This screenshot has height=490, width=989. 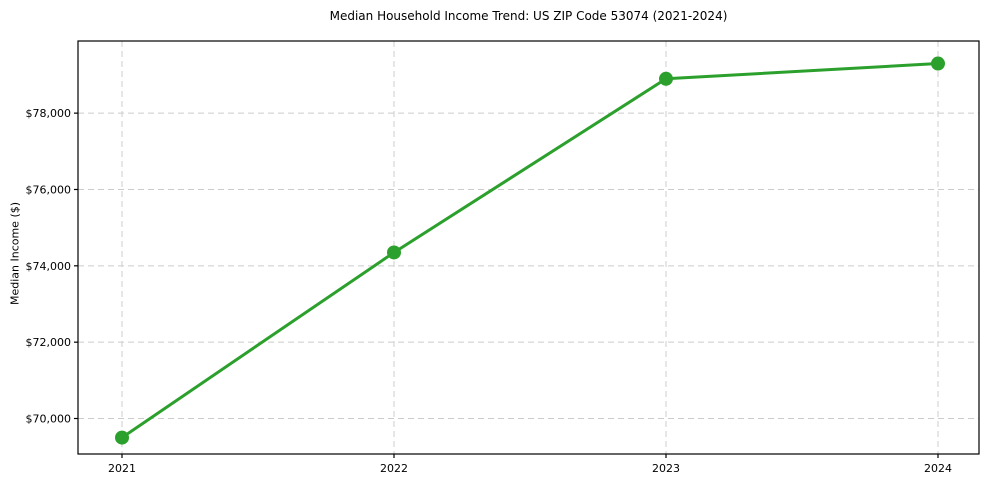 I want to click on x-tick-label: 2023, so click(x=666, y=468).